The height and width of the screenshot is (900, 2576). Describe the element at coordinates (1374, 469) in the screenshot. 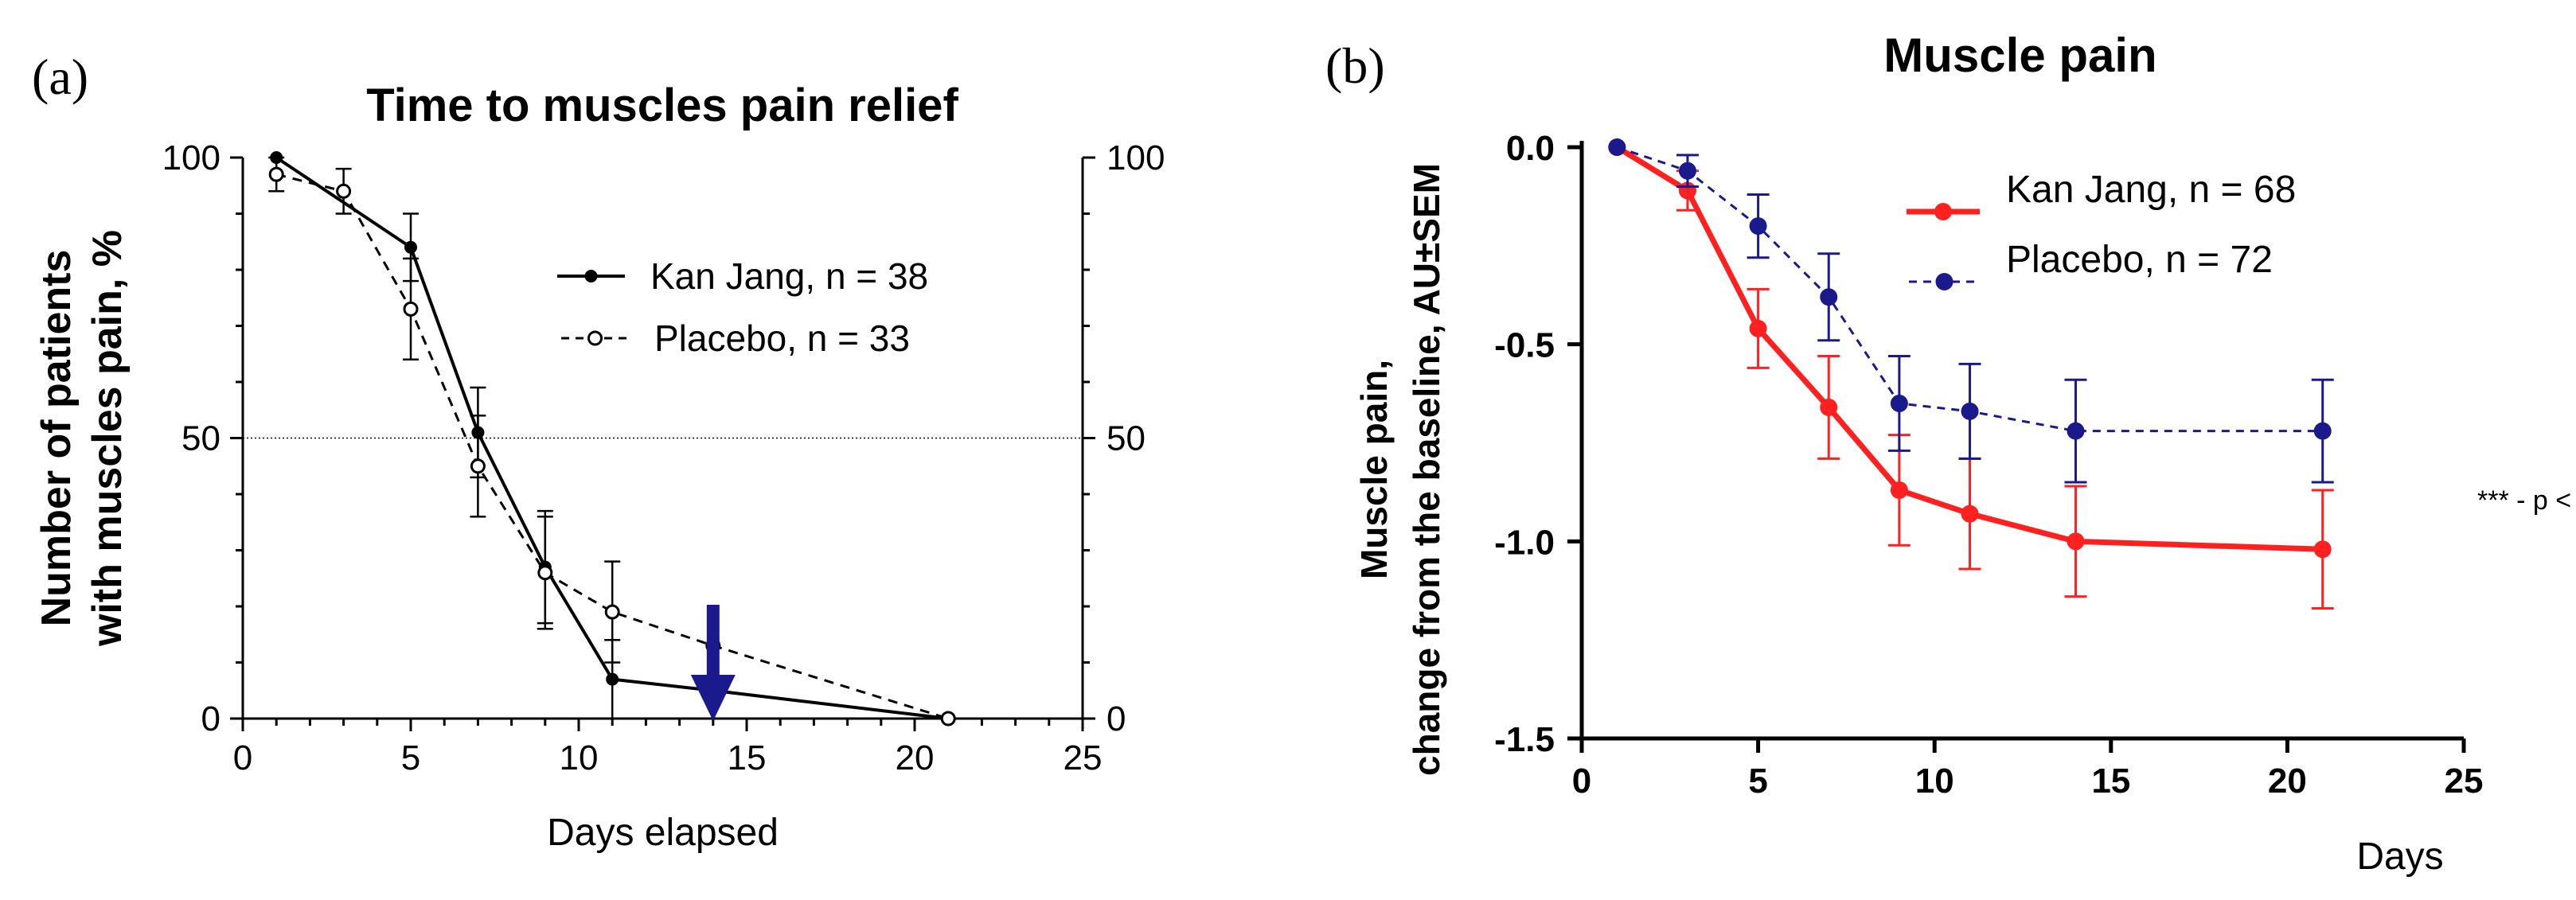

I see `y-axis-label-line: Muscle pain,` at that location.